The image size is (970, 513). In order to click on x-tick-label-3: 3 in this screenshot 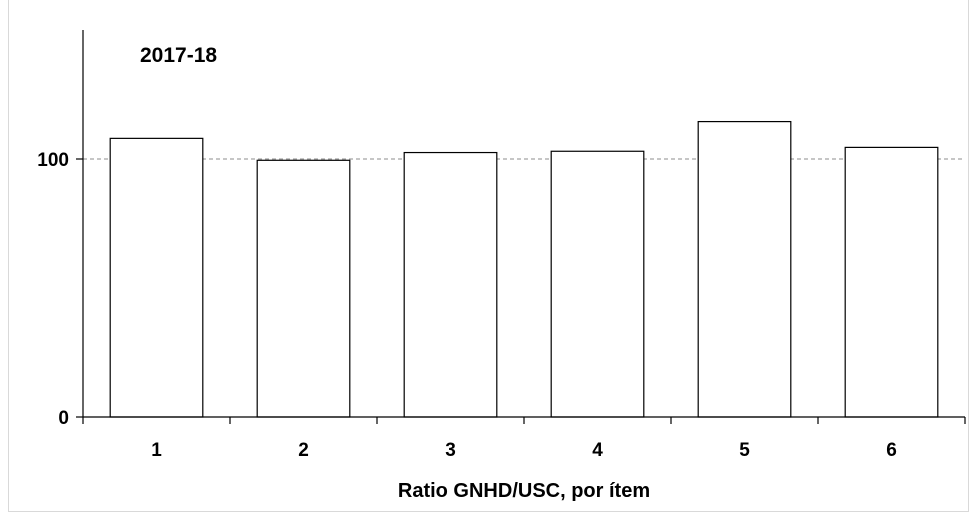, I will do `click(450, 450)`.